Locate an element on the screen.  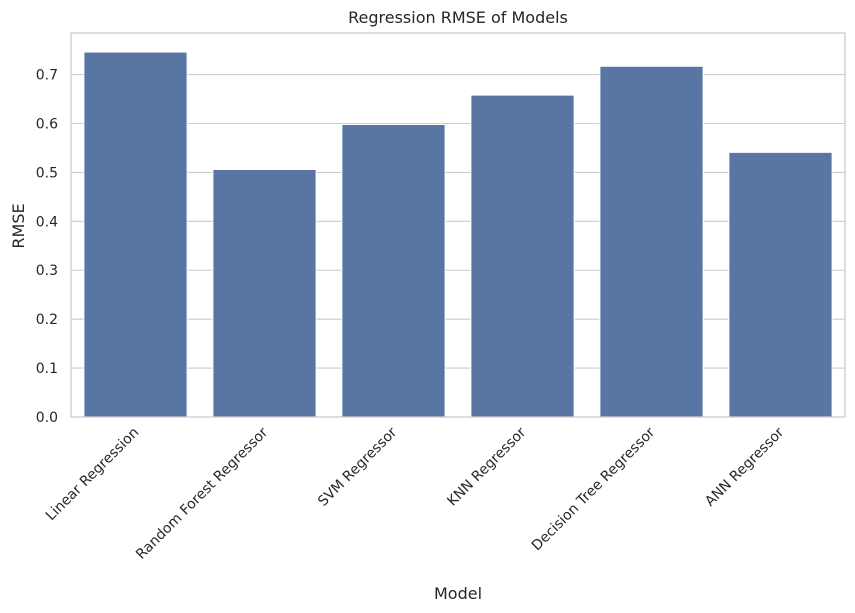
chart-title: Regression RMSE of Models is located at coordinates (458, 17).